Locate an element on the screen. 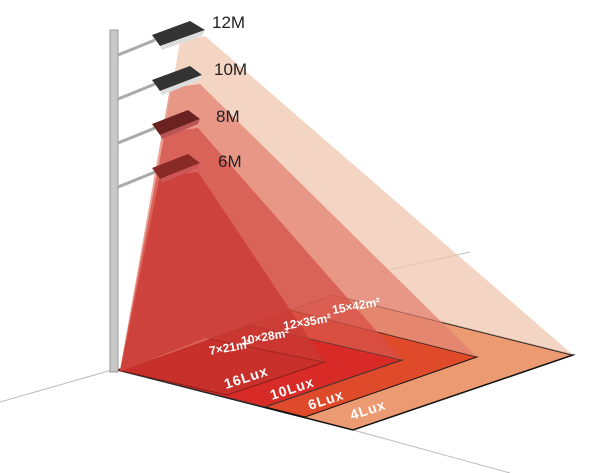  height-label-10m: 10M is located at coordinates (230, 69).